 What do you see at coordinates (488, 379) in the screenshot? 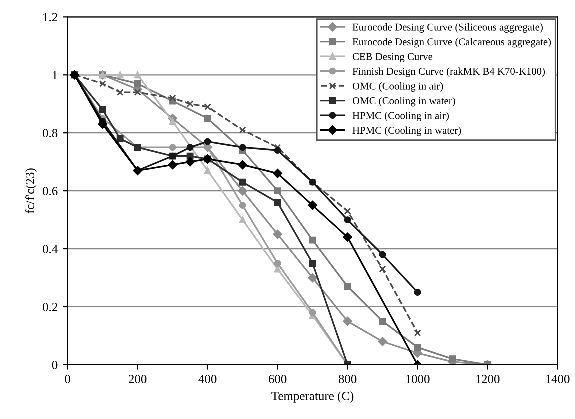
I see `x-tick-label: 1200` at bounding box center [488, 379].